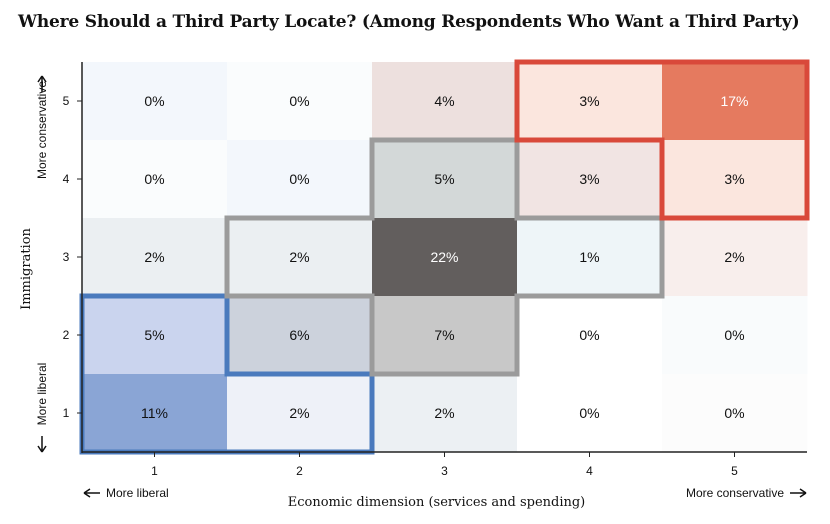 The image size is (830, 524). I want to click on x-left-direction-label: More liberal, so click(137, 493).